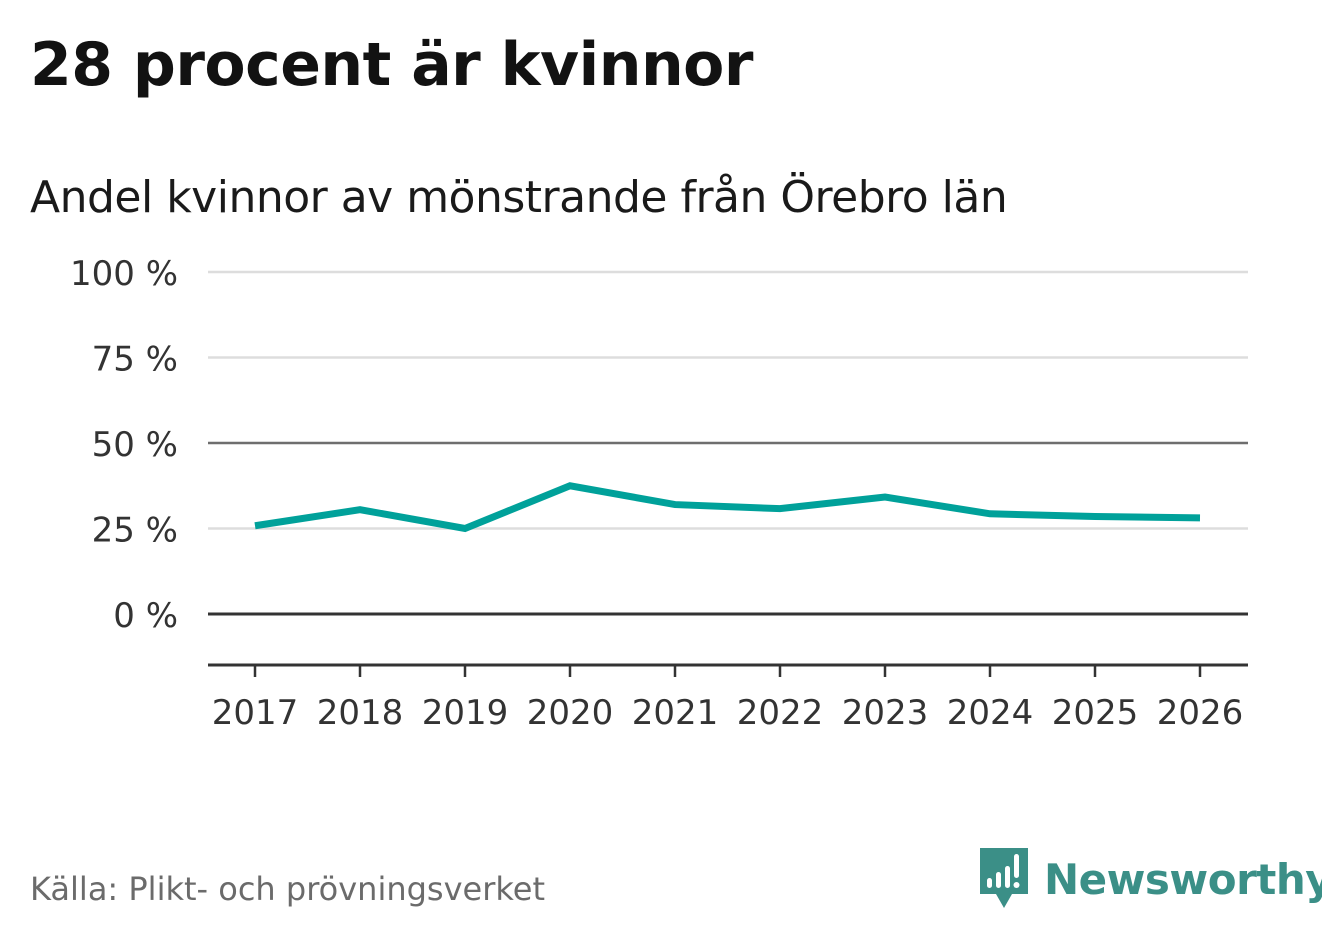 Image resolution: width=1322 pixels, height=939 pixels. I want to click on newsworthy-logo-icon, so click(1004, 878).